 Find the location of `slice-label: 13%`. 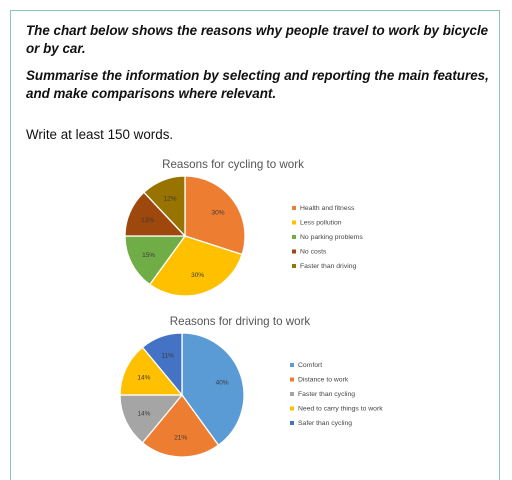

slice-label: 13% is located at coordinates (147, 220).